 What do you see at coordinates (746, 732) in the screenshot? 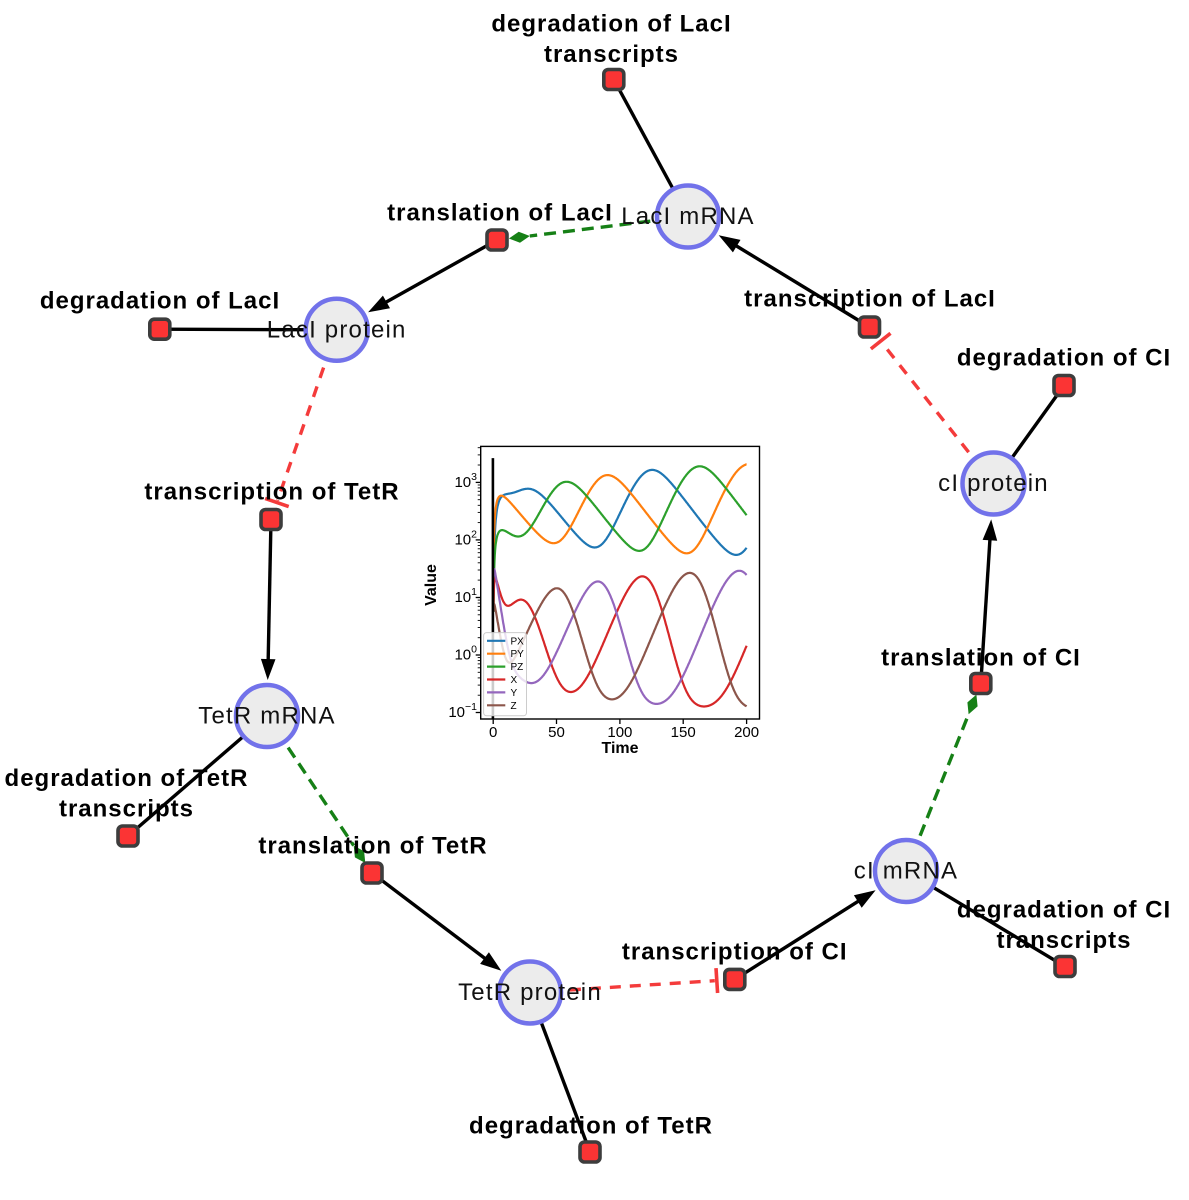
I see `svg-text: 200` at bounding box center [746, 732].